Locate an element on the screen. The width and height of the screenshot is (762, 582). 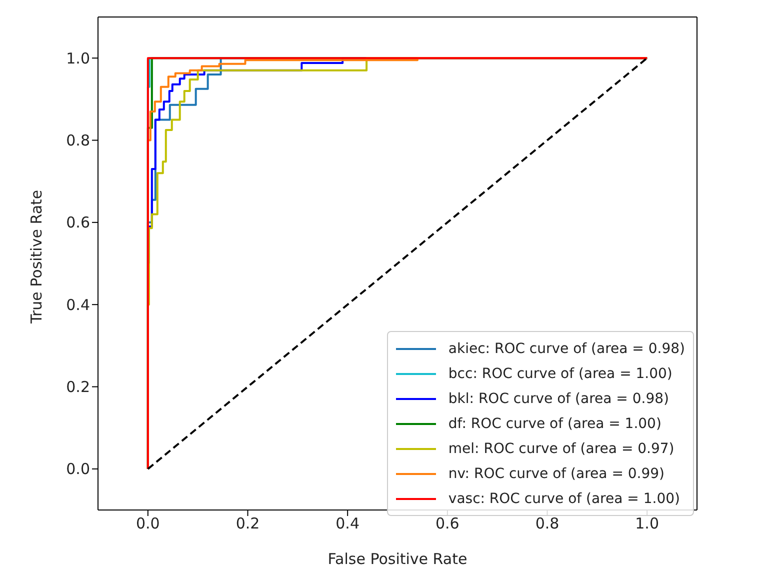
x-tick-label: 0.4 is located at coordinates (348, 523).